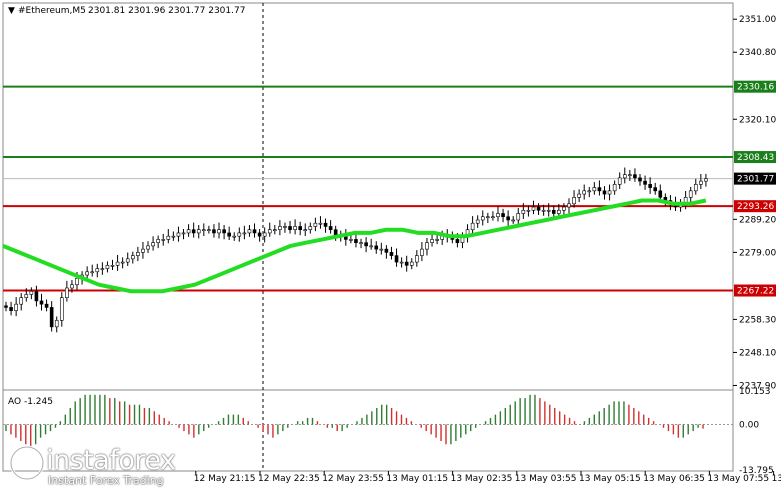 This screenshot has height=493, width=781. What do you see at coordinates (674, 479) in the screenshot?
I see `time-tick-label: 13 May 06:35` at bounding box center [674, 479].